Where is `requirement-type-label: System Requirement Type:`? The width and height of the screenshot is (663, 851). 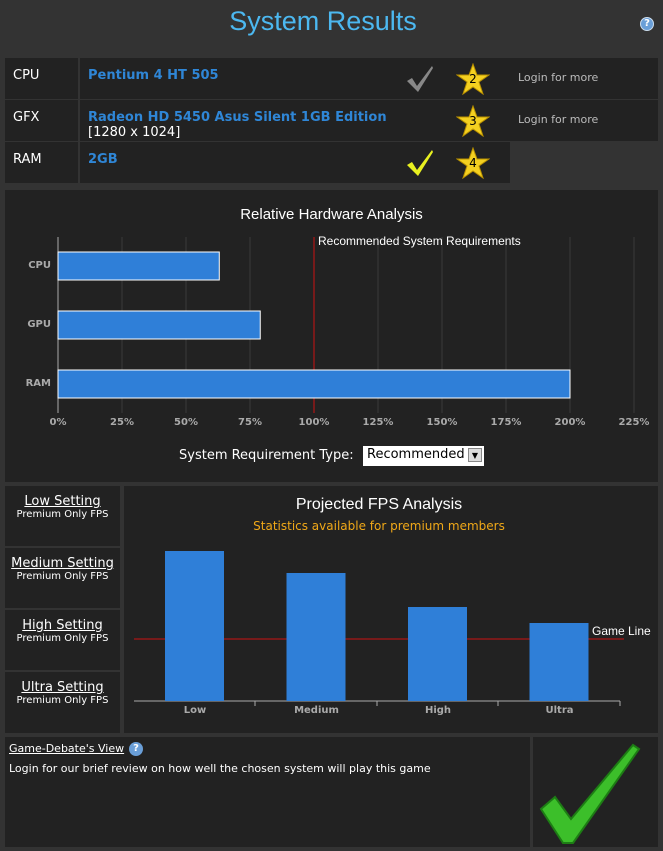
requirement-type-label: System Requirement Type: is located at coordinates (266, 455).